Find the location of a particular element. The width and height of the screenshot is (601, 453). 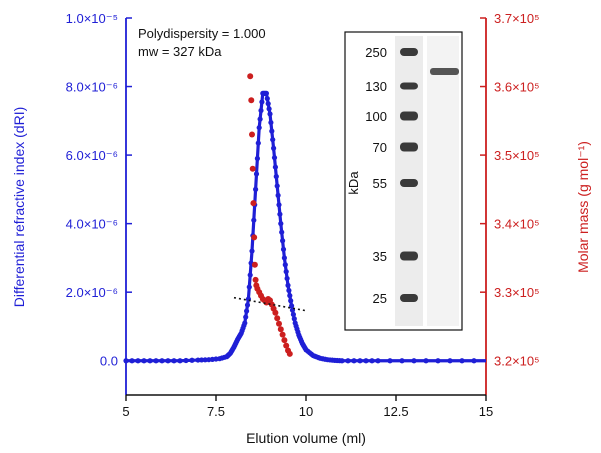

right-axis-title: Molar mass (g mol⁻¹) is located at coordinates (583, 207).